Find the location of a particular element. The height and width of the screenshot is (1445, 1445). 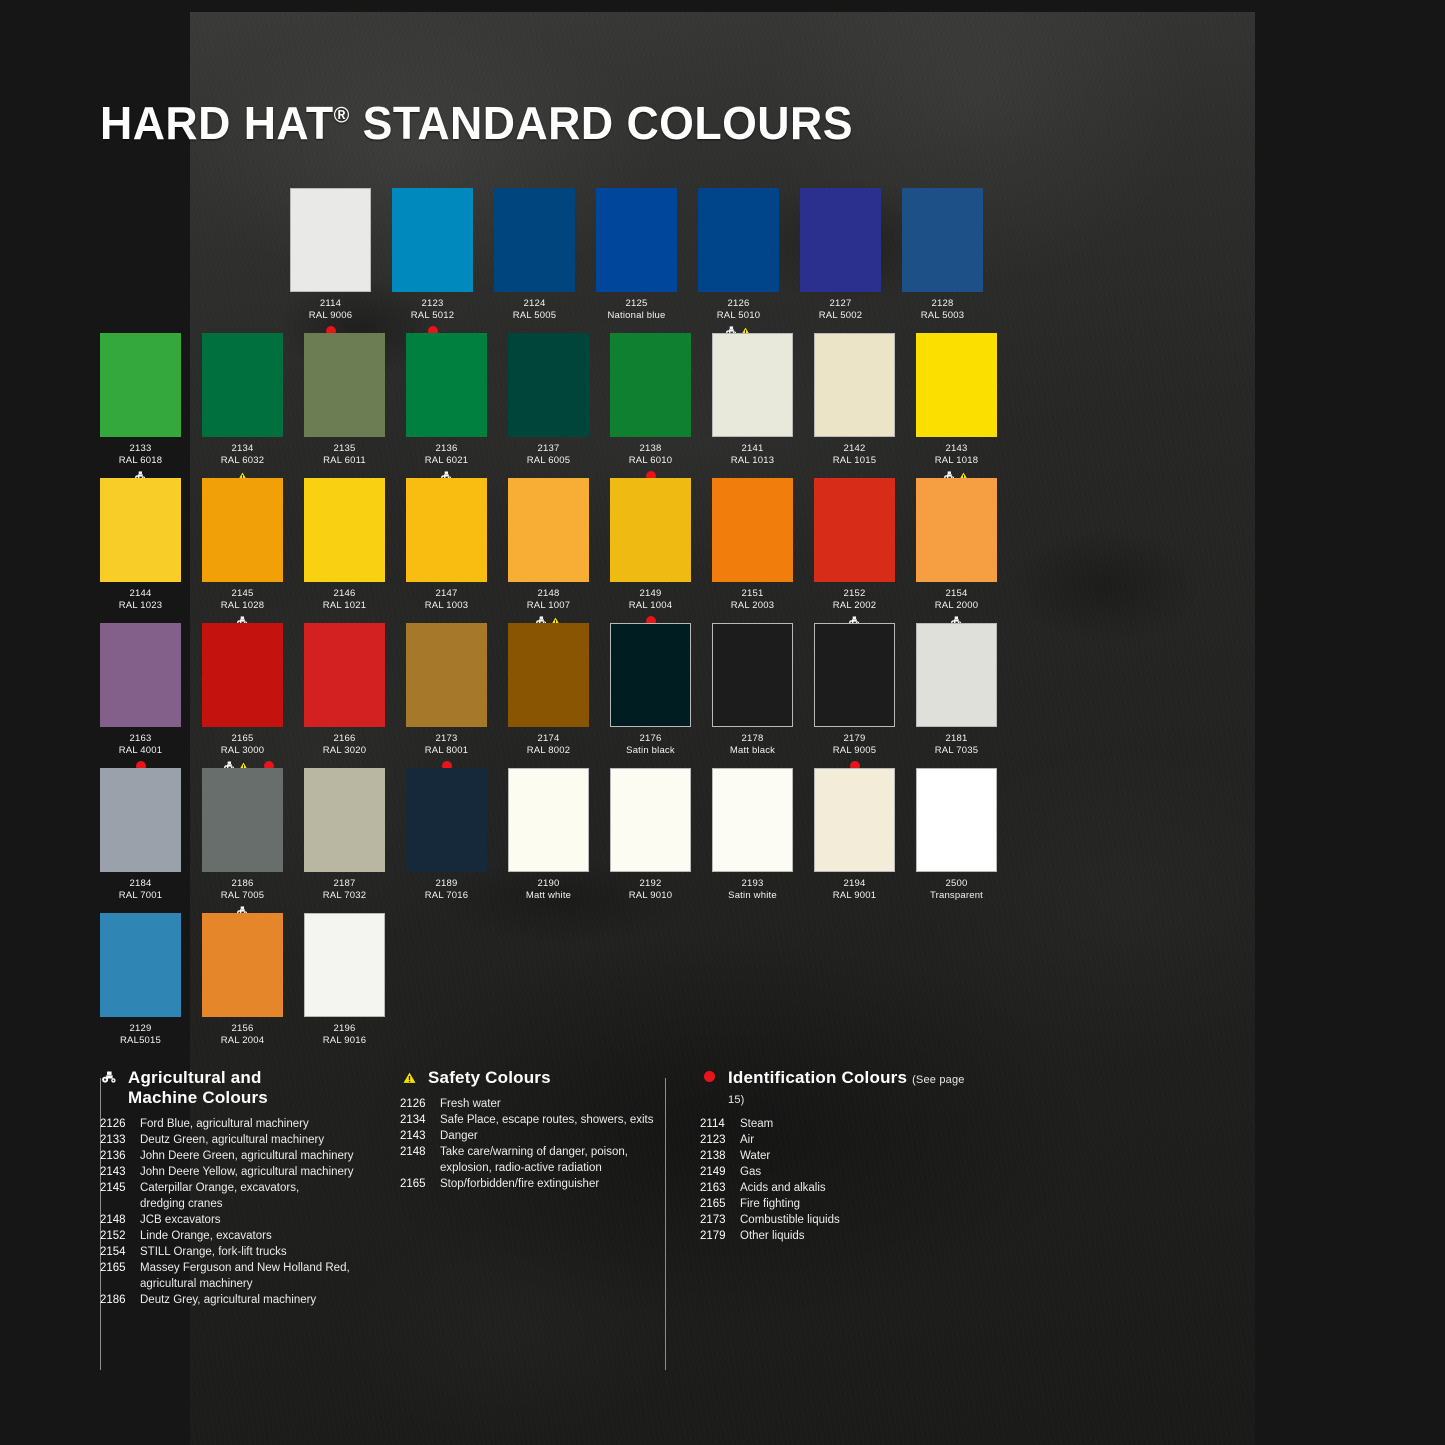

colour-swatch-2500: 2500 Transparent is located at coordinates (956, 842).